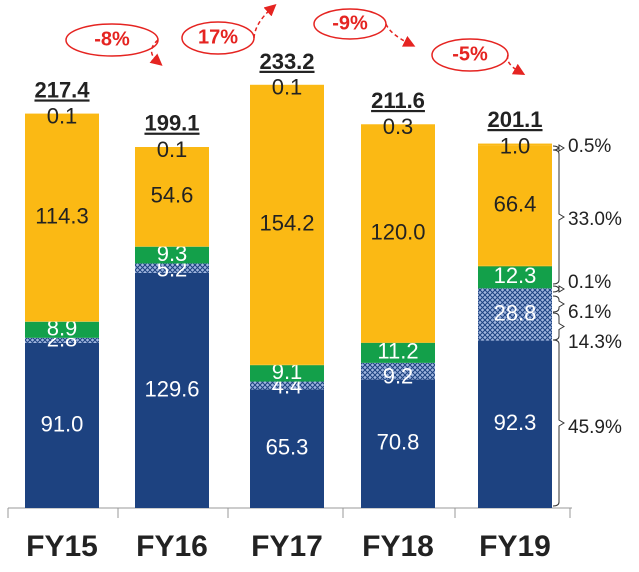 This screenshot has width=639, height=572. I want to click on total-label: 201.1, so click(514, 119).